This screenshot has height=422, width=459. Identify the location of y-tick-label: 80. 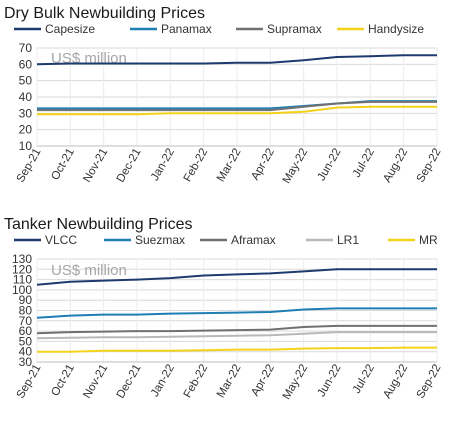
(26, 311).